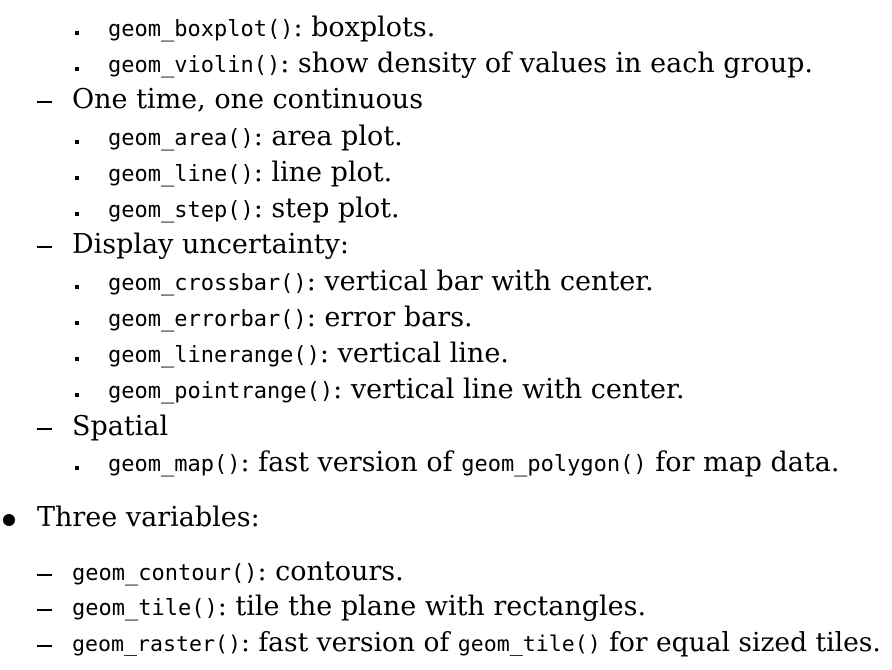 The width and height of the screenshot is (892, 670). What do you see at coordinates (9, 520) in the screenshot?
I see `bullet-disc-marker` at bounding box center [9, 520].